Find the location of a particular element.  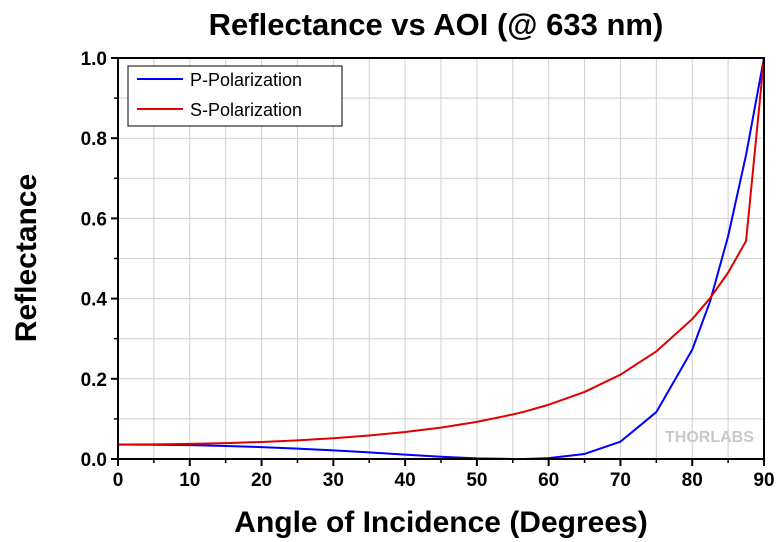

x-tick-label: 20 is located at coordinates (261, 480).